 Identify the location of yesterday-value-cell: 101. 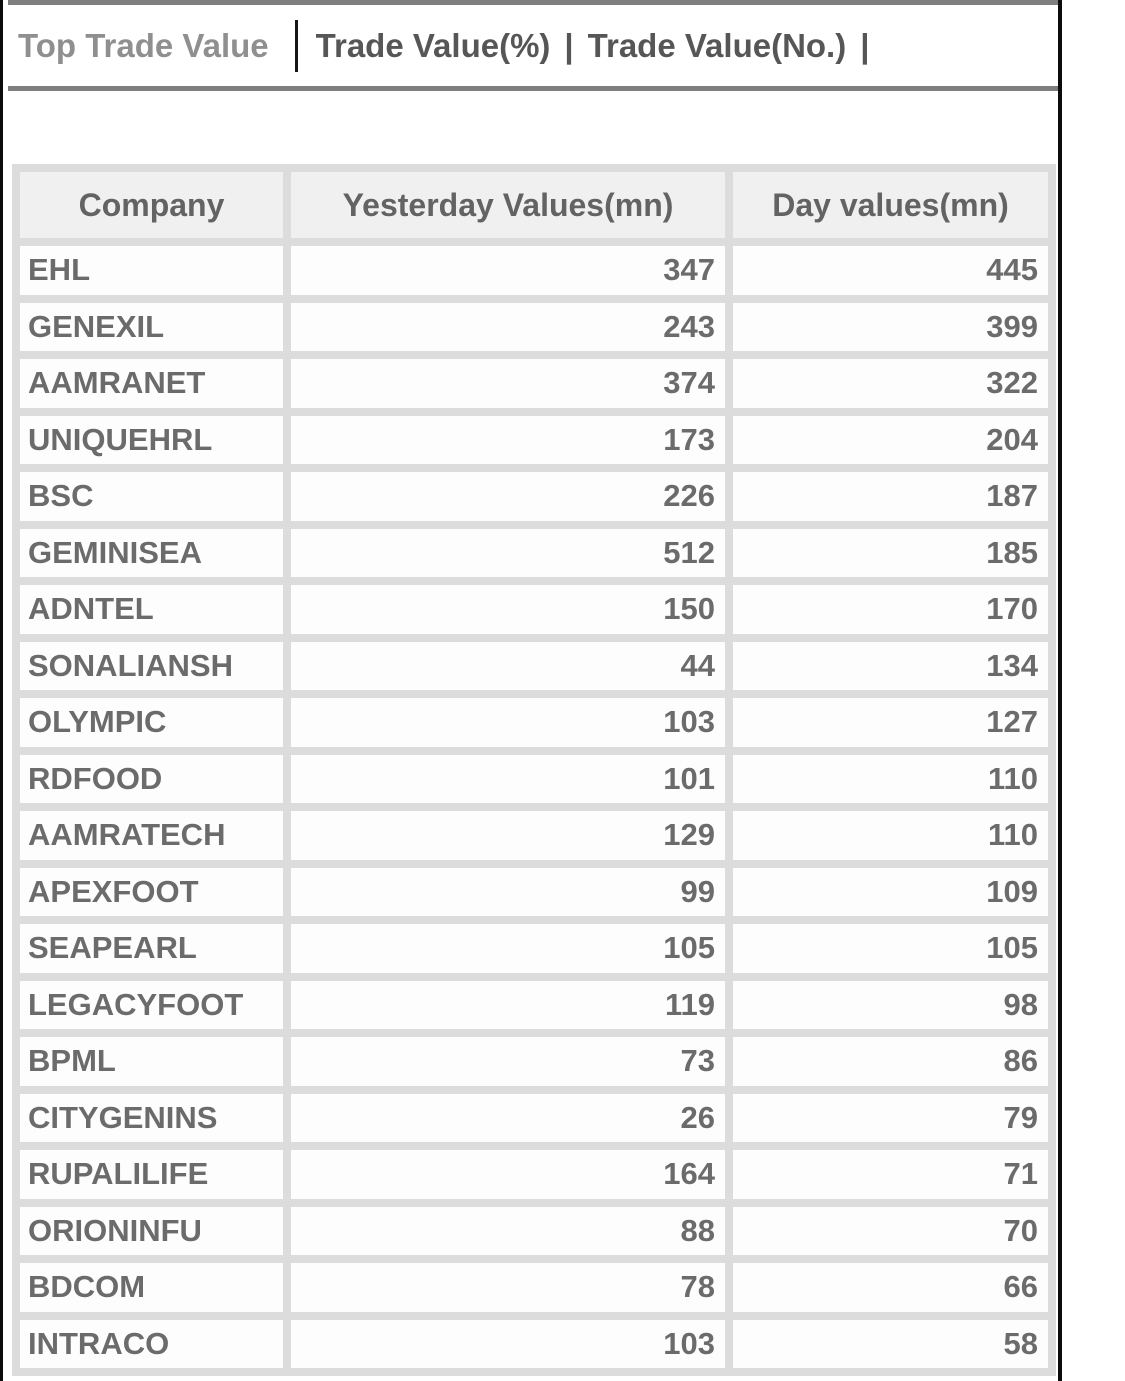
(508, 778).